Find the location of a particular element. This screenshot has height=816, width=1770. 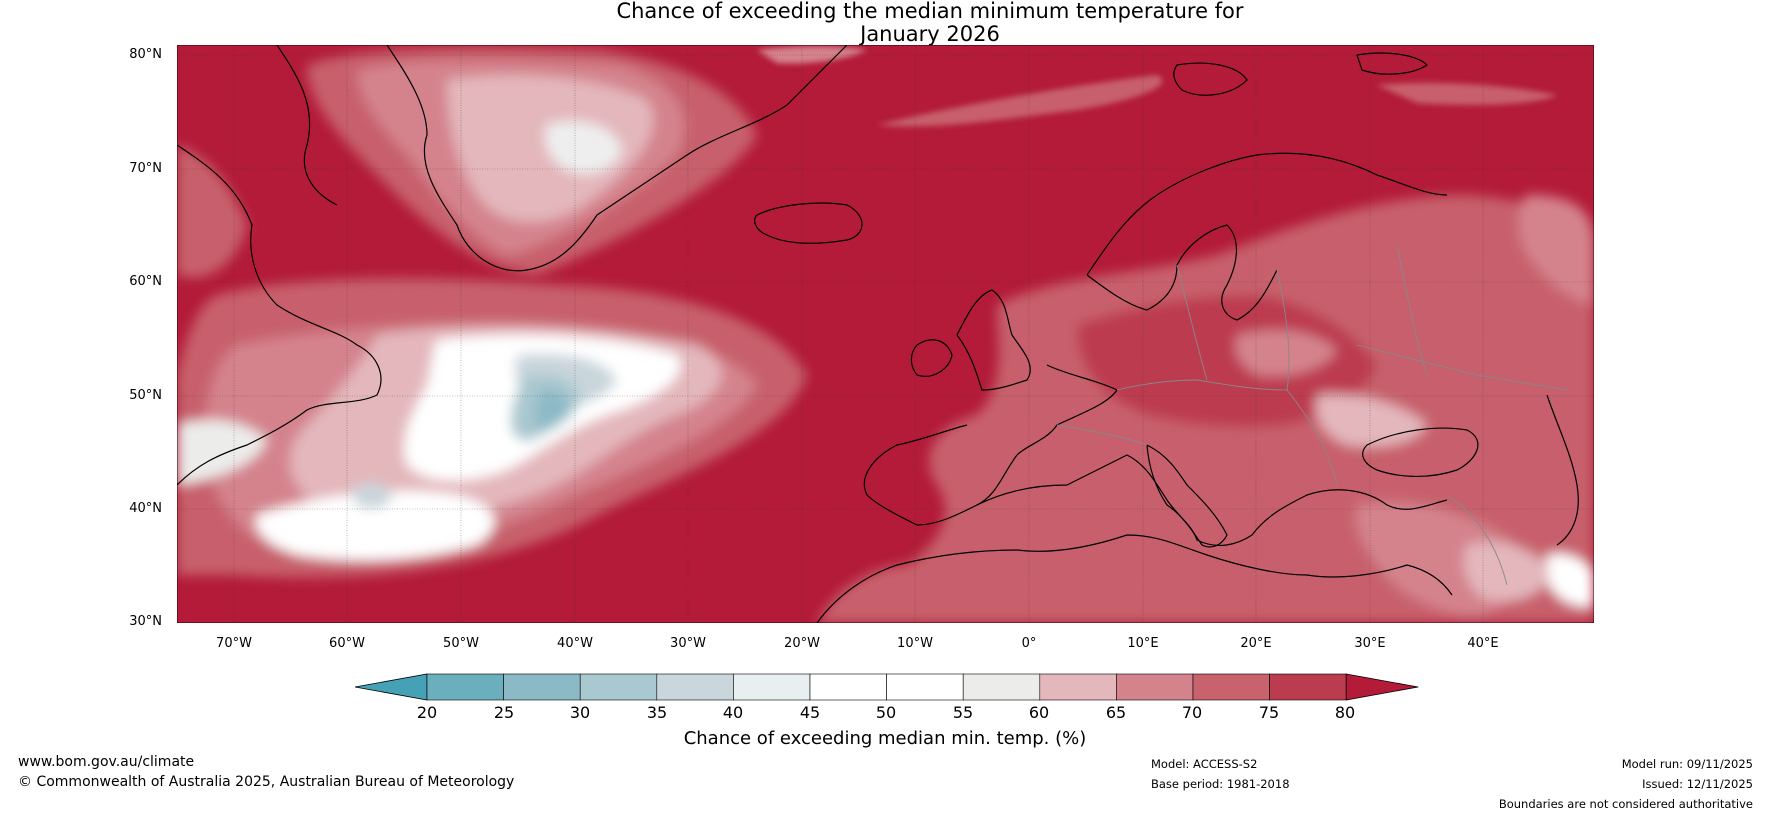

colorbar-extend-low is located at coordinates (391, 687).